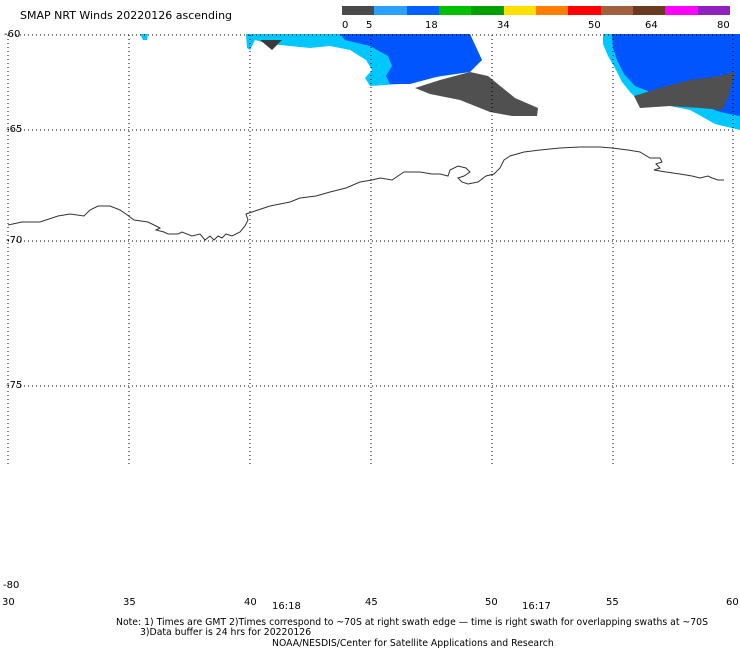 Image resolution: width=740 pixels, height=650 pixels. What do you see at coordinates (431, 25) in the screenshot?
I see `colorbar-label: 18` at bounding box center [431, 25].